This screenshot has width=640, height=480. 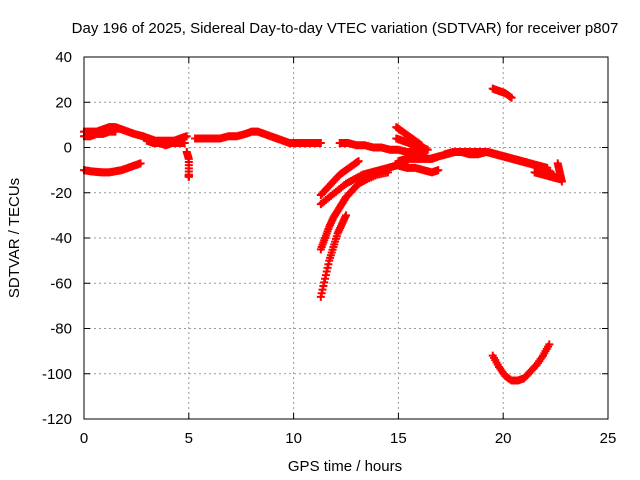 I want to click on y-tick-label: -80, so click(x=61, y=329).